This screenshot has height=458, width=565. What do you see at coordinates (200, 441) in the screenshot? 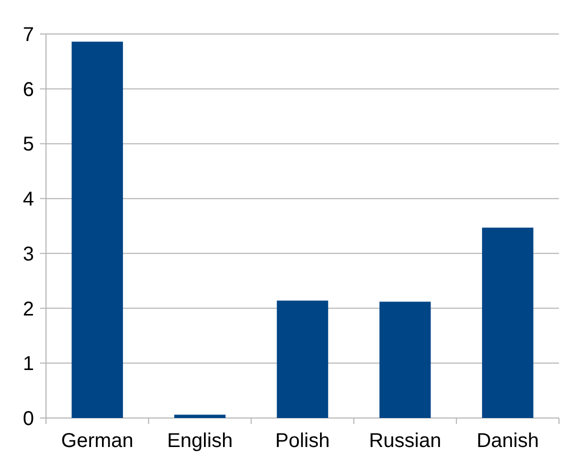
I see `x-tick-label: English` at bounding box center [200, 441].